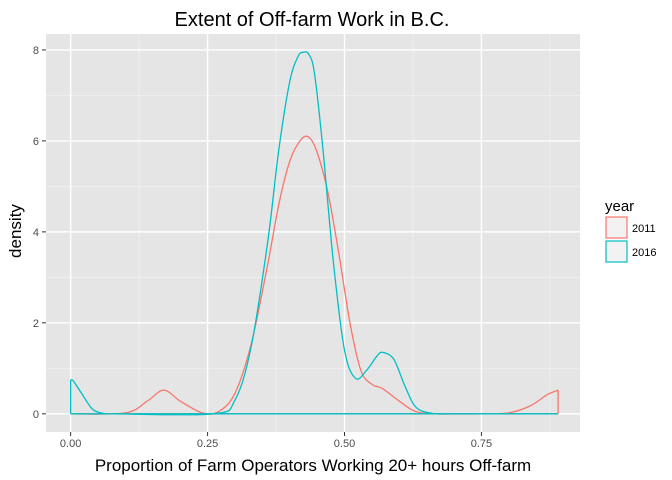 The width and height of the screenshot is (672, 480). Describe the element at coordinates (630, 230) in the screenshot. I see `legend: year 2011 2016` at that location.